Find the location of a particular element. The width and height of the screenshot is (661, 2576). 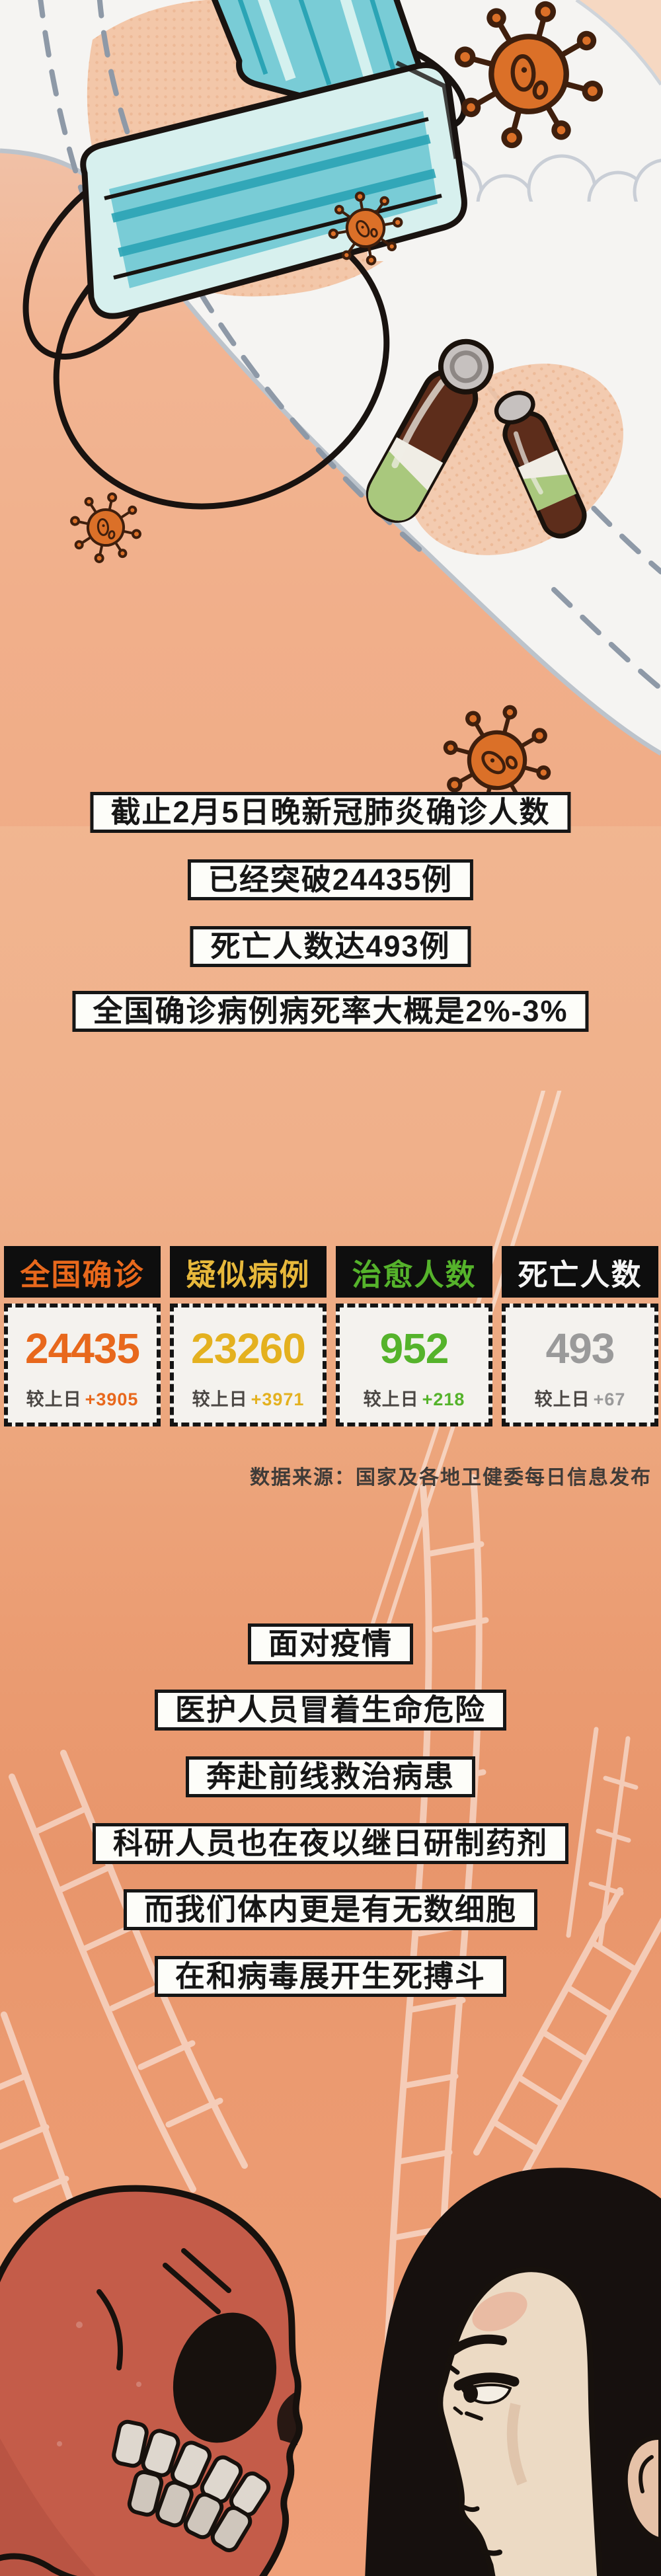

mouth-line is located at coordinates (491, 2552).